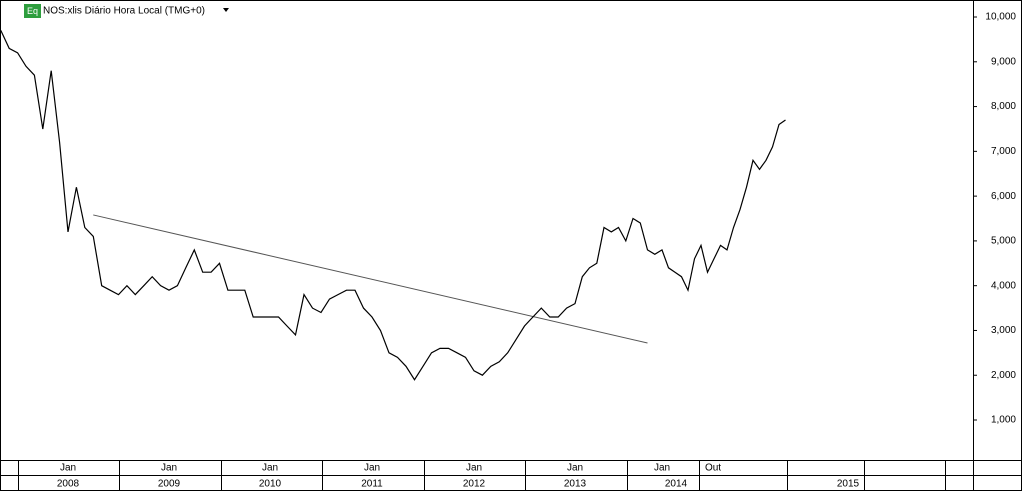 This screenshot has width=1022, height=491. I want to click on y-tick-label: 5,000, so click(1003, 241).